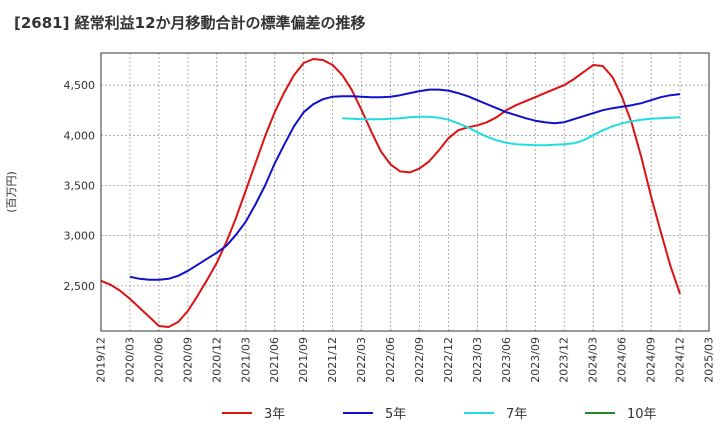 Image resolution: width=720 pixels, height=440 pixels. I want to click on x-tick-label: 2024/09, so click(651, 360).